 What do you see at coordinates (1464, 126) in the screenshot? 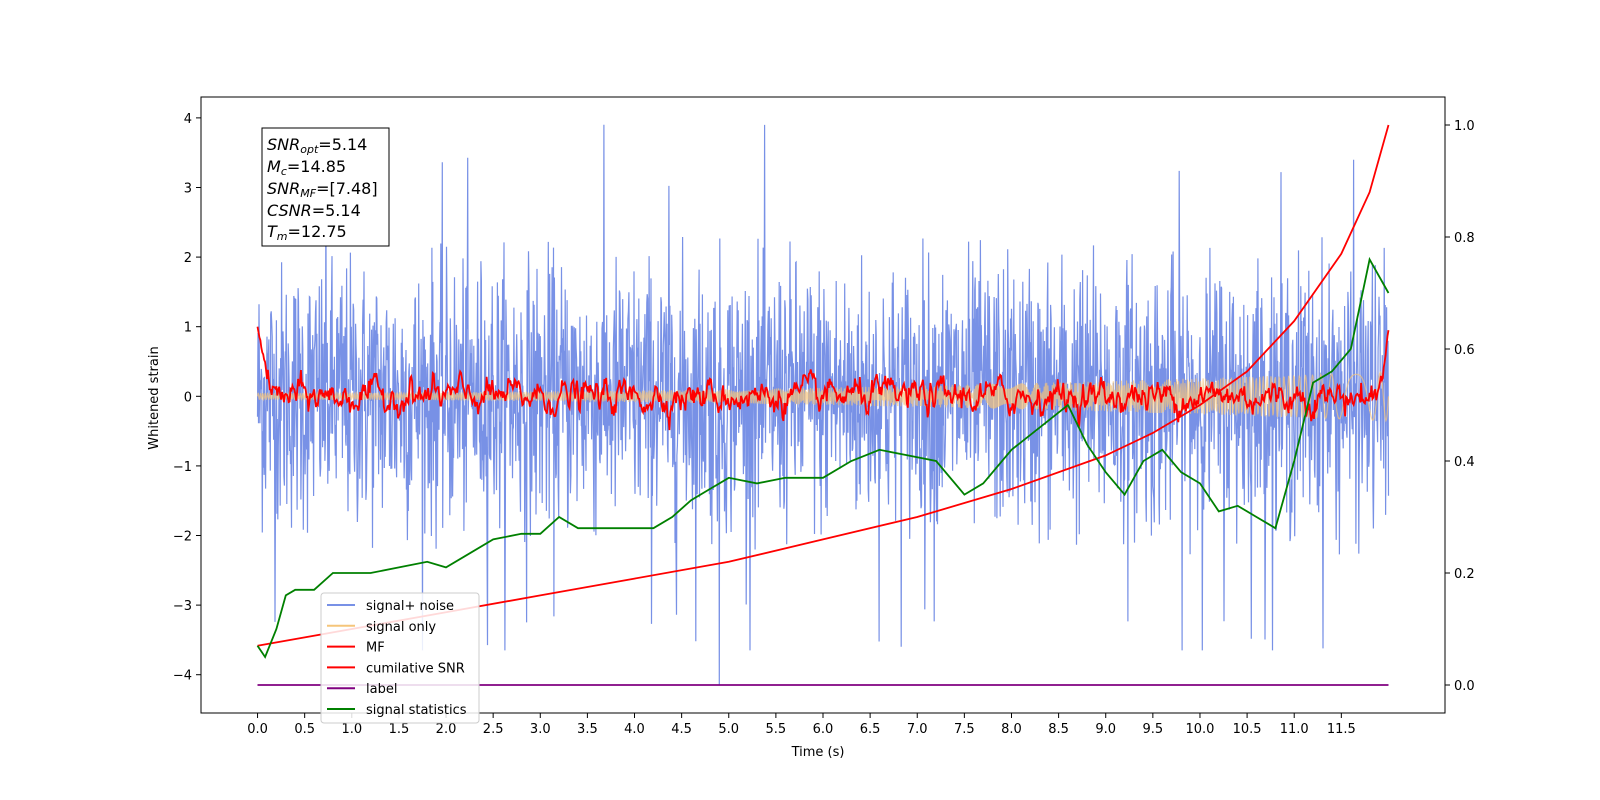
I see `y-right-tick-label: 1.0` at bounding box center [1464, 126].